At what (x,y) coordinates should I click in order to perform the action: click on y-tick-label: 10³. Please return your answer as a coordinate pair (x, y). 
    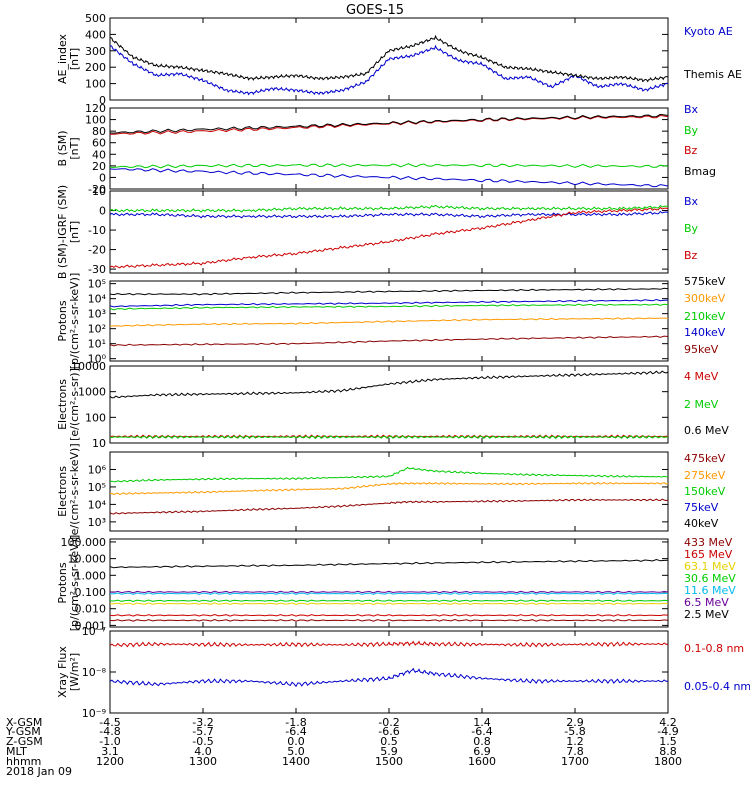
    Looking at the image, I should click on (97, 522).